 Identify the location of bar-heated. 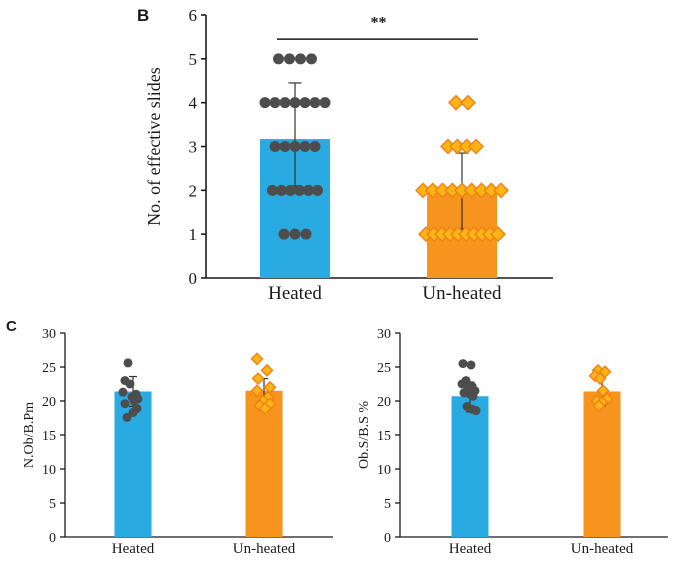
(470, 466).